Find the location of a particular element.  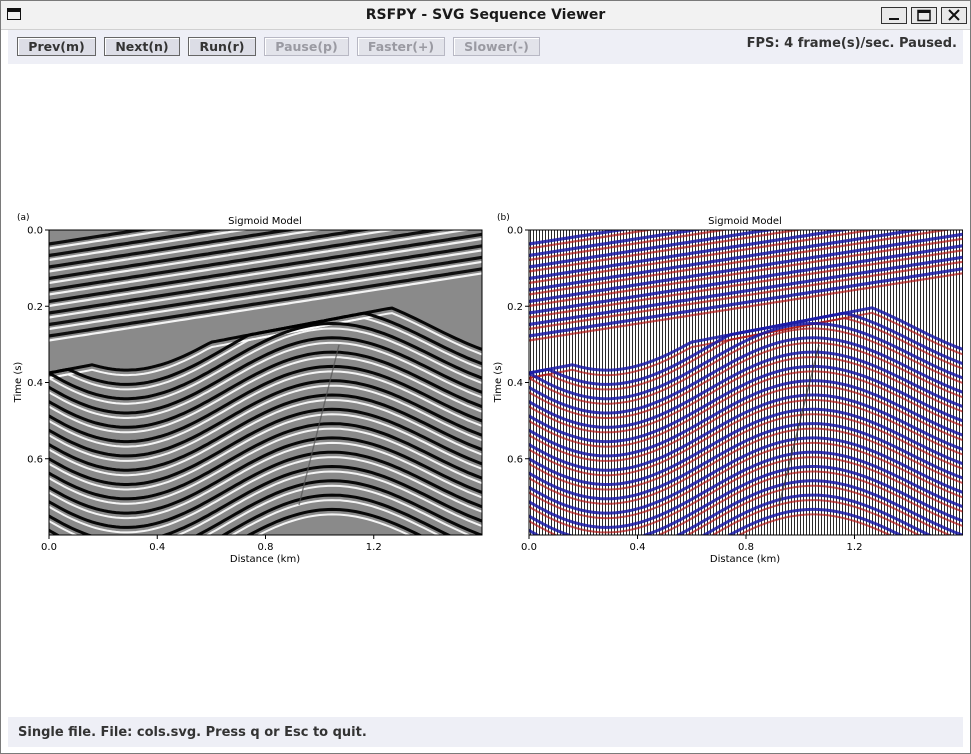

panel-b-ytick-label: 0.6 is located at coordinates (515, 459).